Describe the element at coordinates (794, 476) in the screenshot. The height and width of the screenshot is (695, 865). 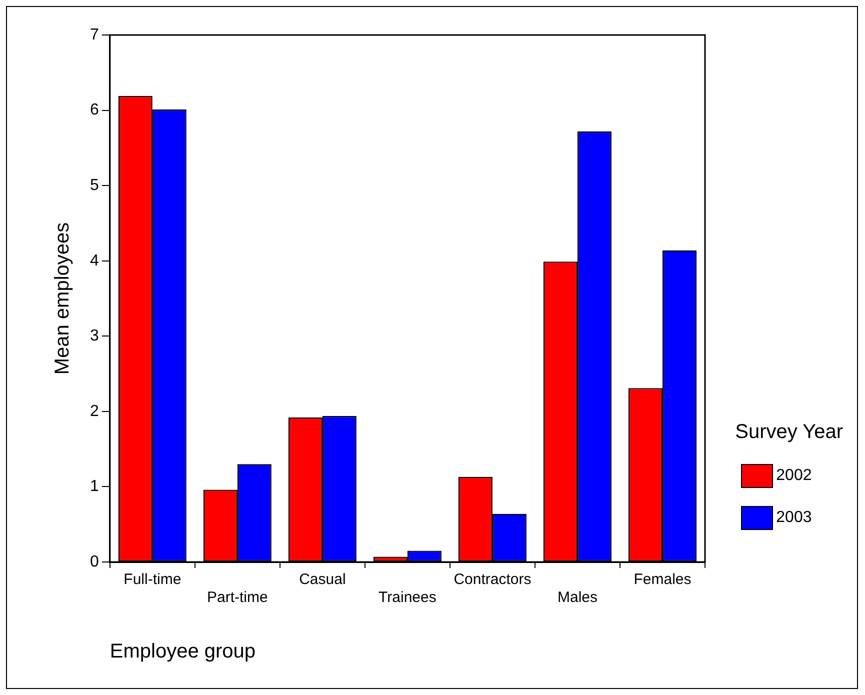
I see `legend-label: 2002` at that location.